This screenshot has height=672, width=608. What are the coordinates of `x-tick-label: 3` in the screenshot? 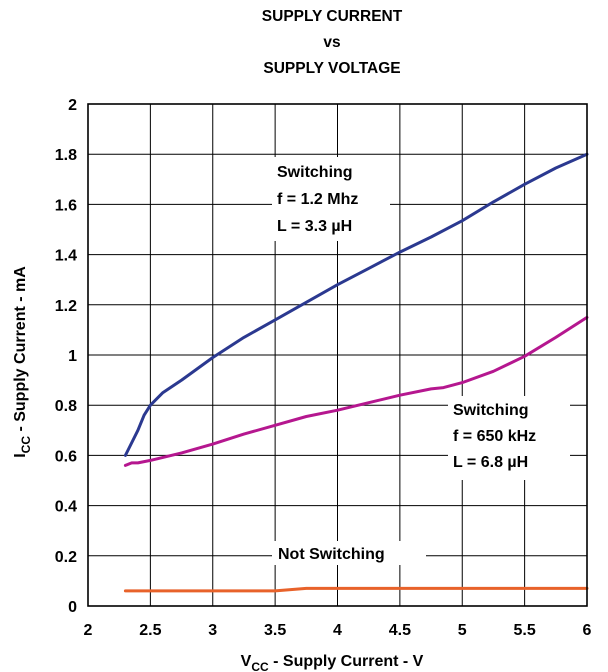 It's located at (212, 630).